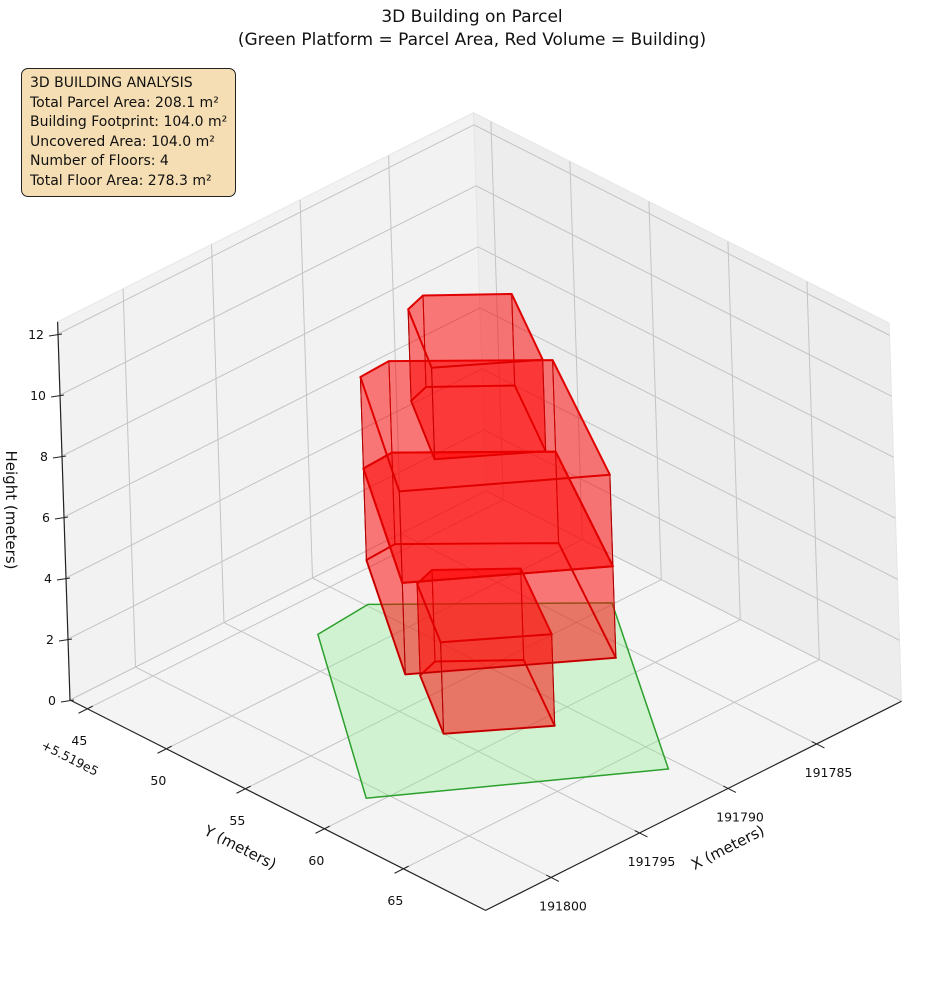 The height and width of the screenshot is (992, 944). I want to click on y-tick-label: 60, so click(316, 860).